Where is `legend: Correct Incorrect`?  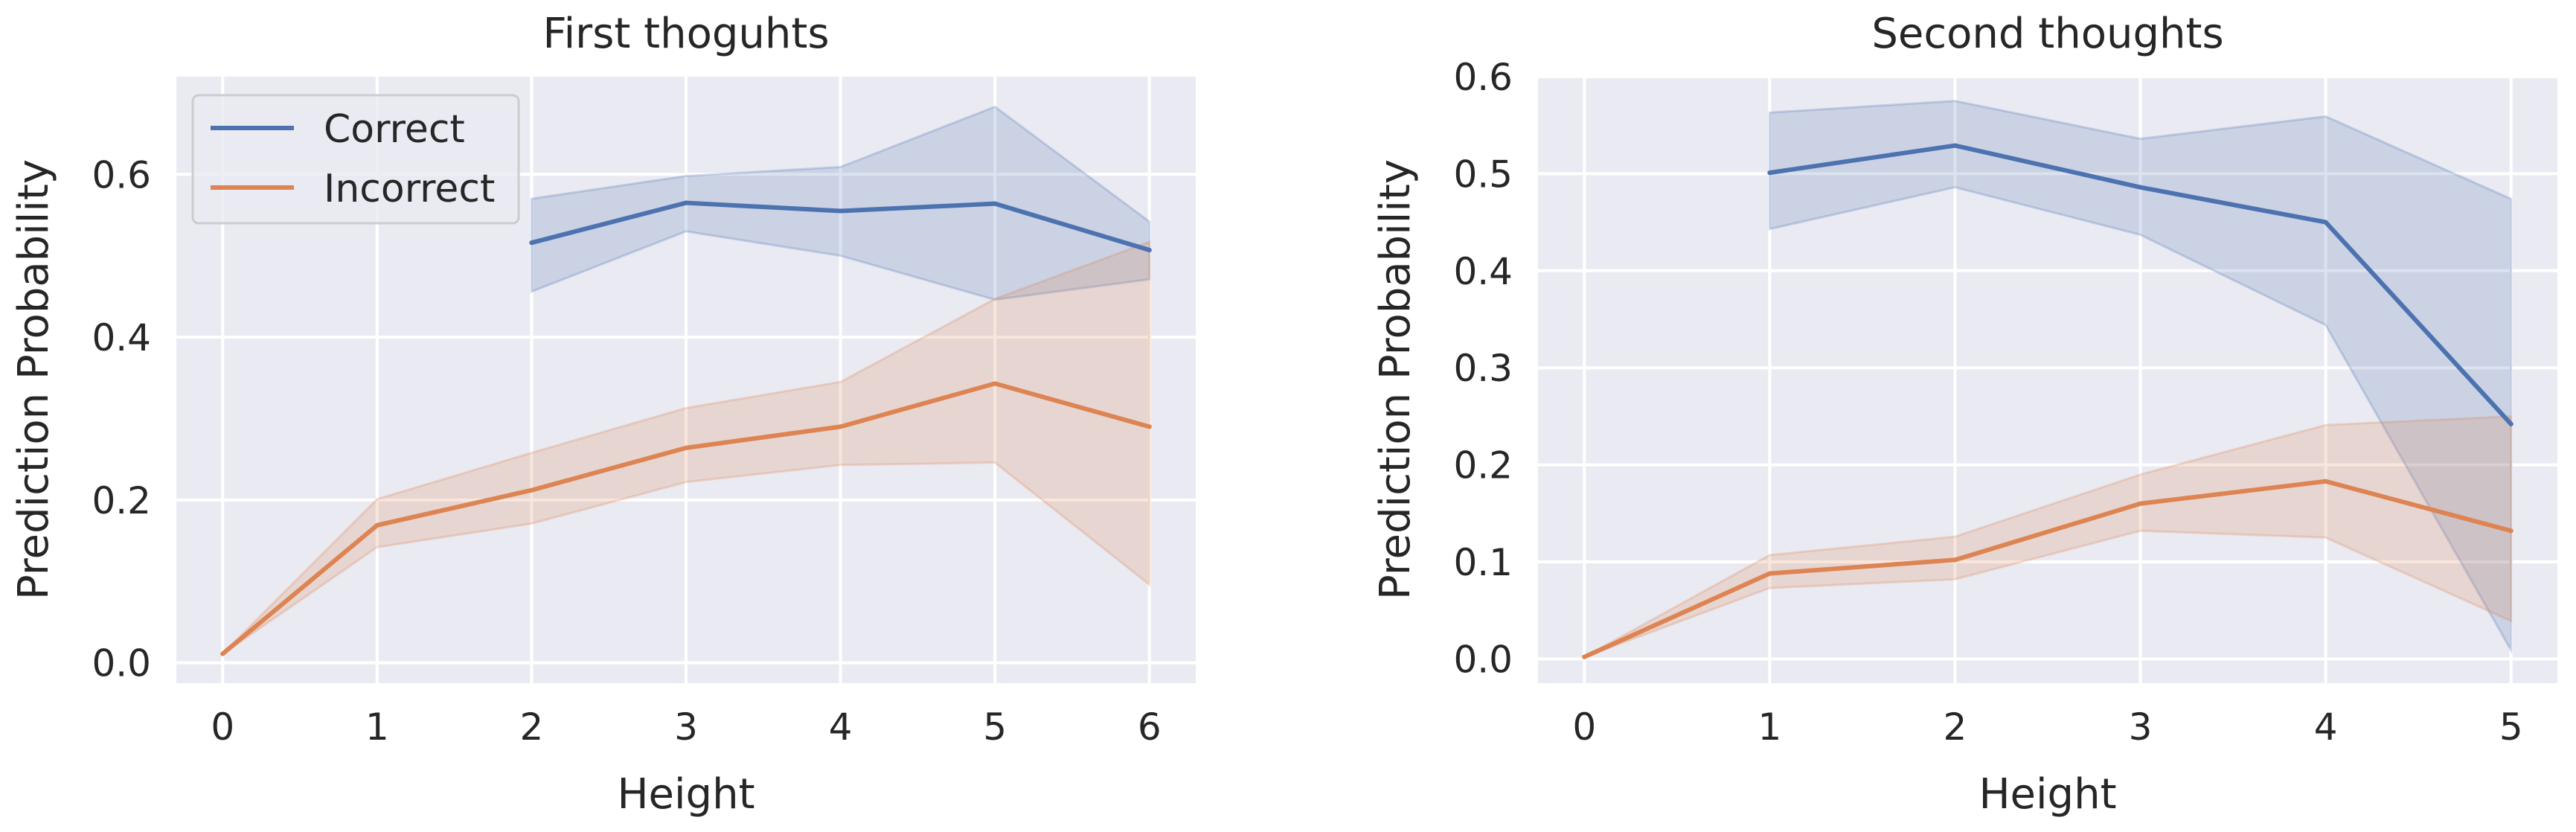
legend: Correct Incorrect is located at coordinates (356, 159).